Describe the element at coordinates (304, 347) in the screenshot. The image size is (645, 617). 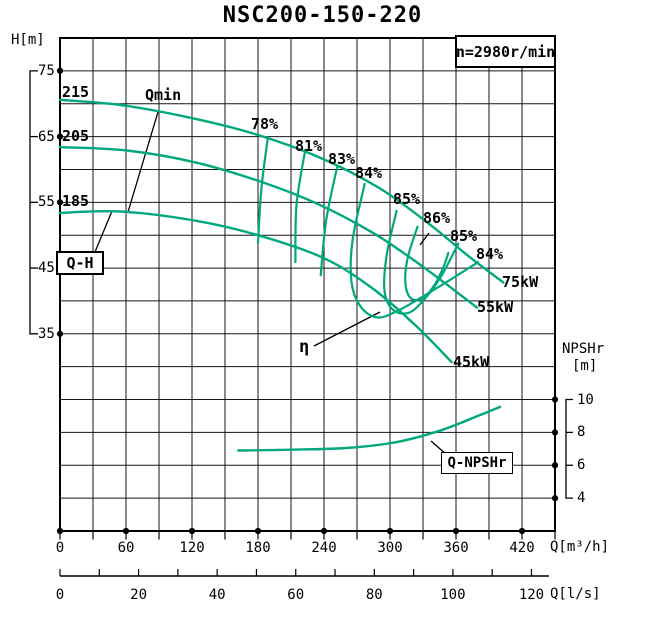
I see `eta-label: η` at that location.